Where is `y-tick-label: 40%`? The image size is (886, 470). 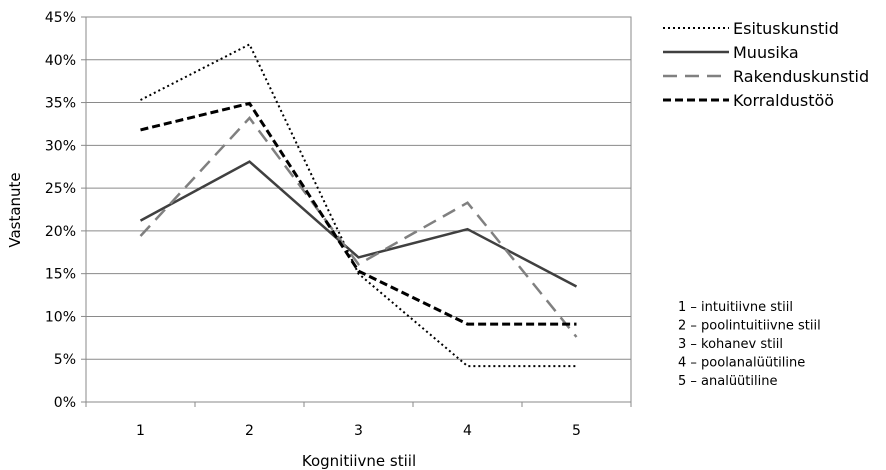
y-tick-label: 40% is located at coordinates (60, 61).